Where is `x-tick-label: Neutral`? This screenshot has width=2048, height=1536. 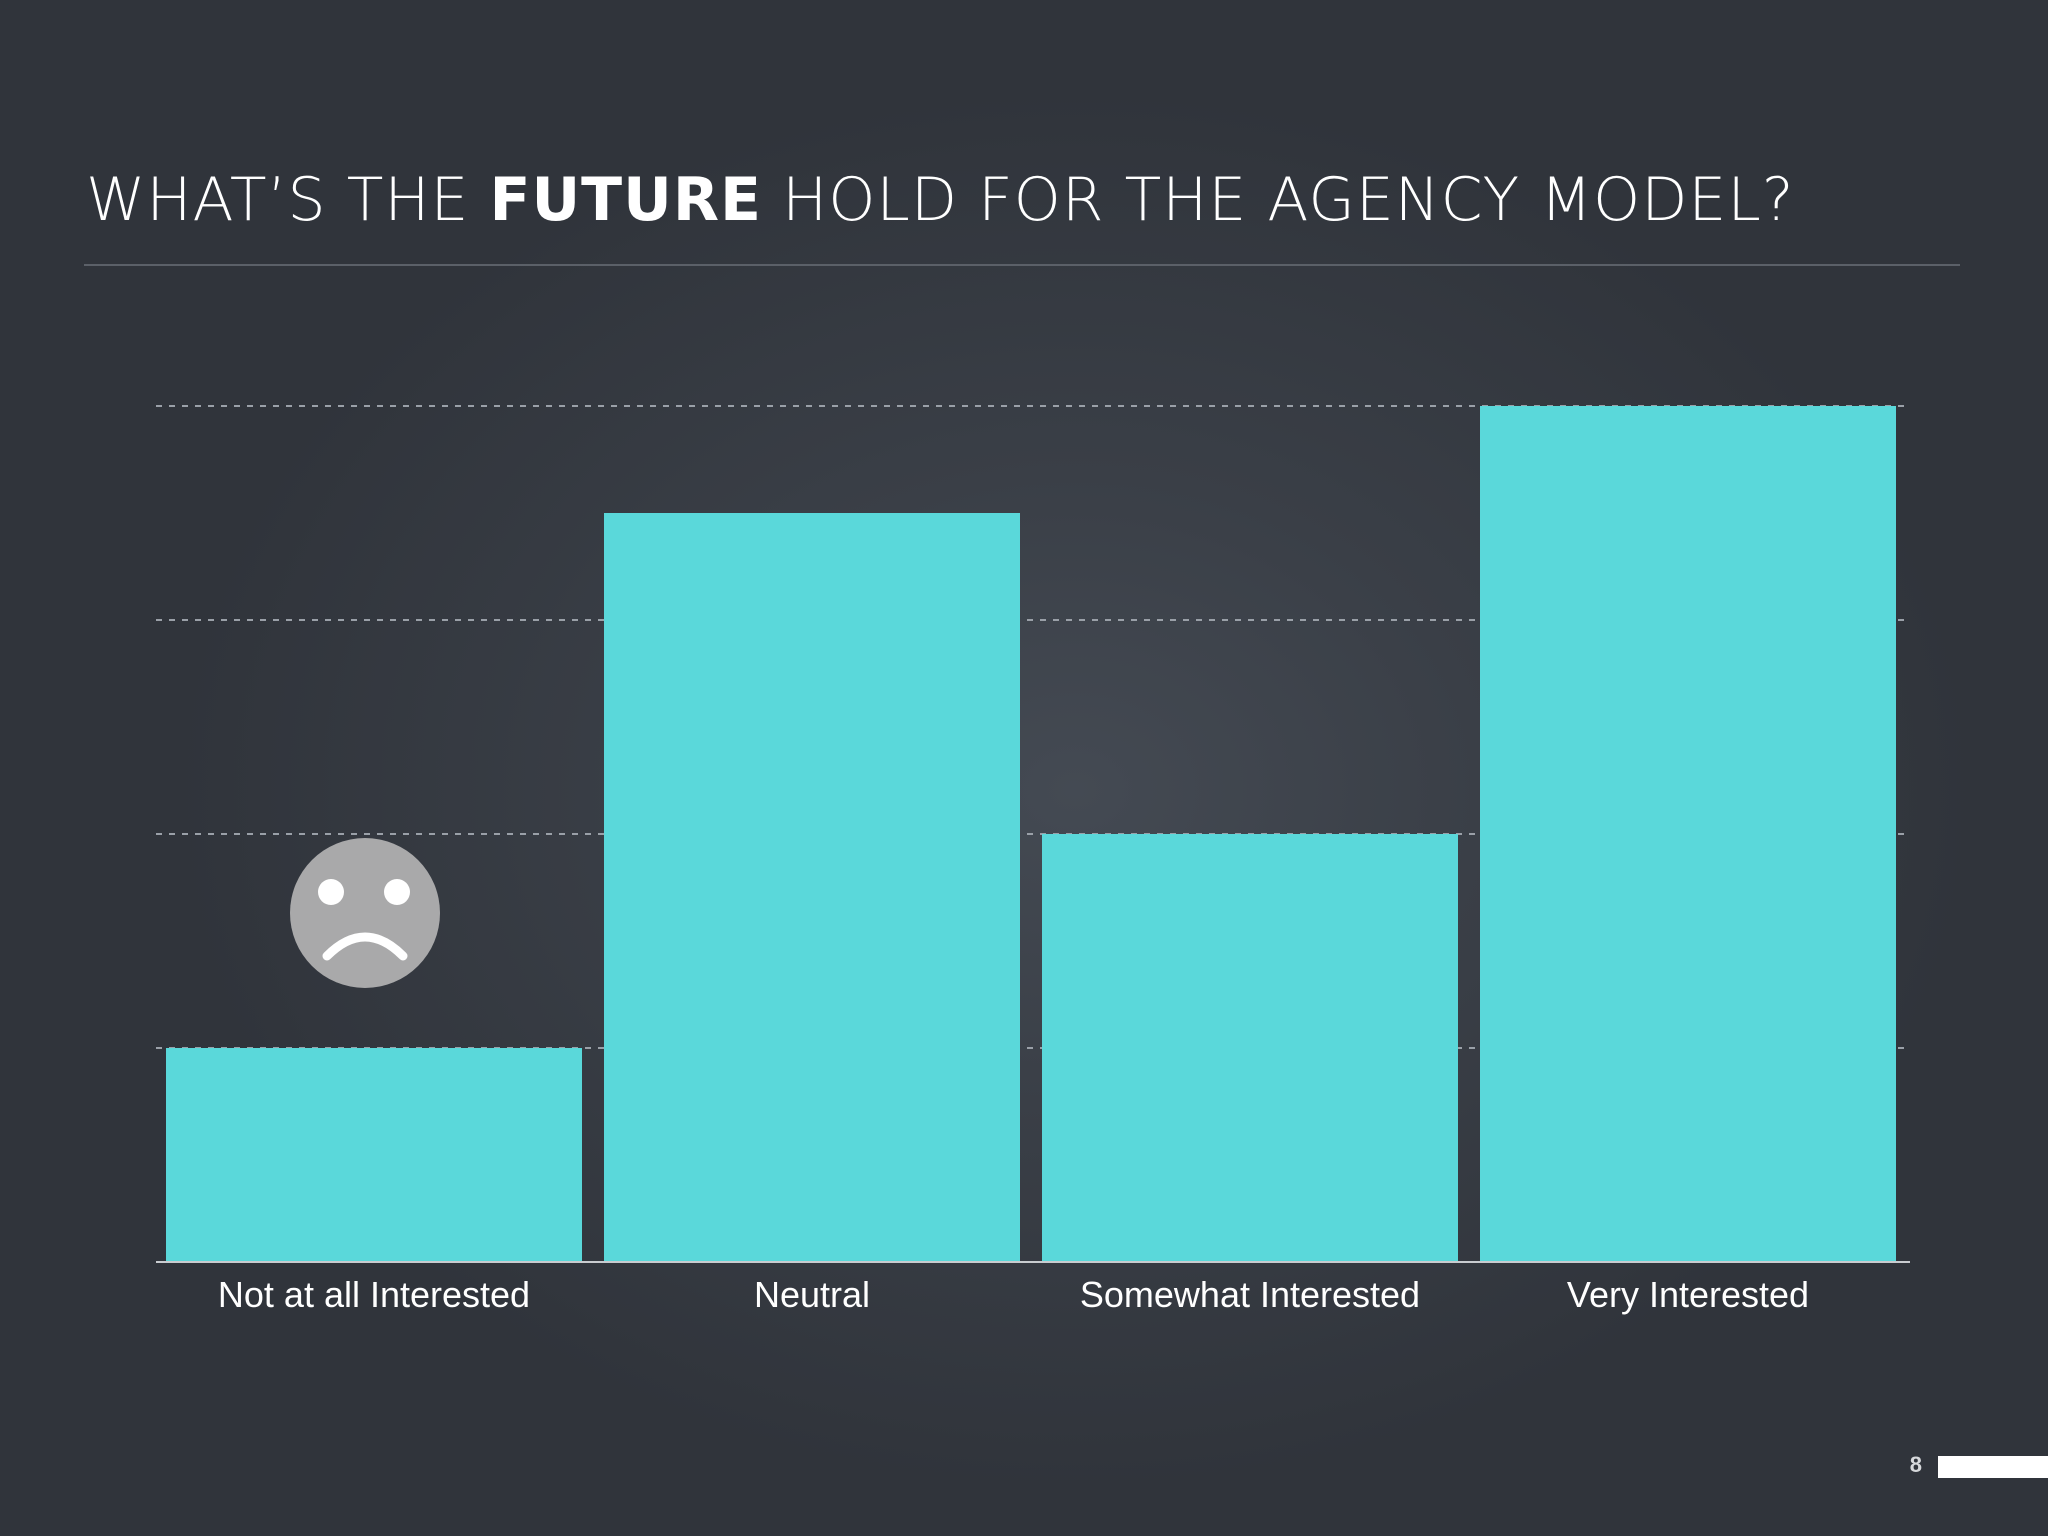
x-tick-label: Neutral is located at coordinates (812, 1294).